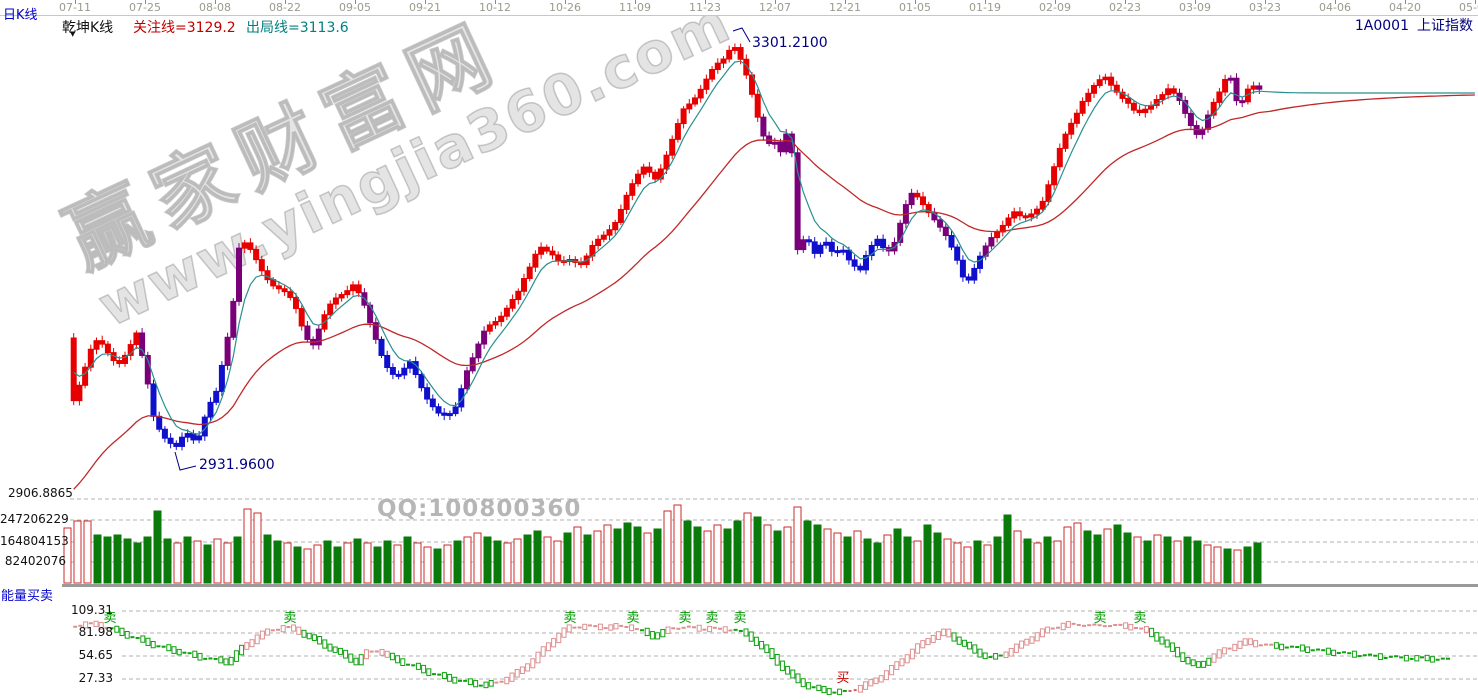  I want to click on watermark-qq: QQ:100800360, so click(479, 509).